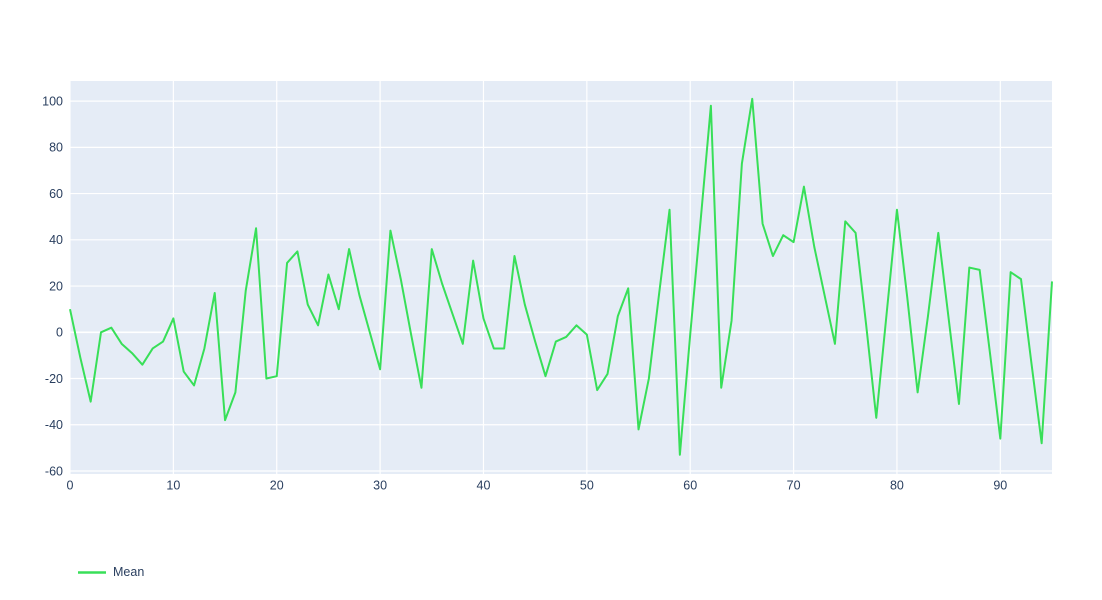  Describe the element at coordinates (484, 486) in the screenshot. I see `x-tick-label: 40` at that location.